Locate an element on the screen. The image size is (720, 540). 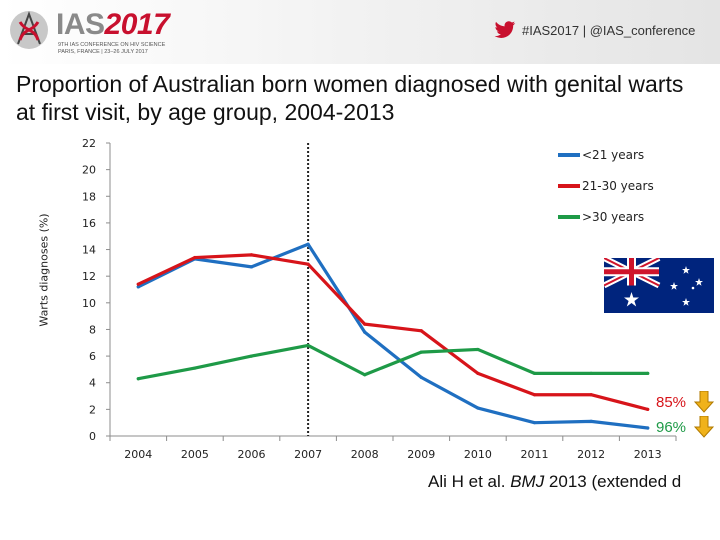
citation-text: Ali H et al. BMJ 2013 (extended d is located at coordinates (555, 481).